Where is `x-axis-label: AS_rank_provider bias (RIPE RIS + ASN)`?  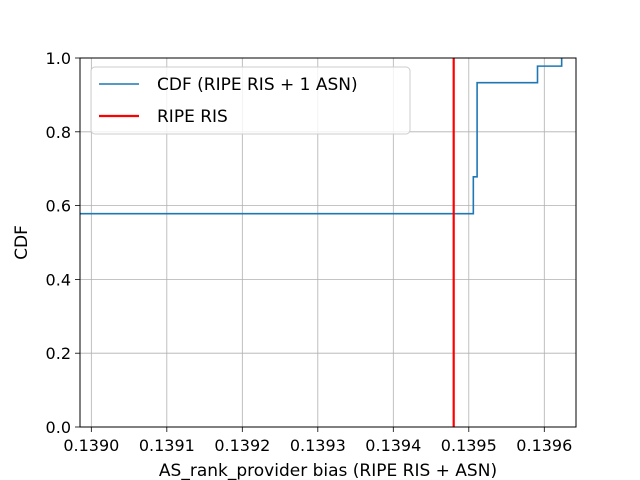 x-axis-label: AS_rank_provider bias (RIPE RIS + ASN) is located at coordinates (328, 470).